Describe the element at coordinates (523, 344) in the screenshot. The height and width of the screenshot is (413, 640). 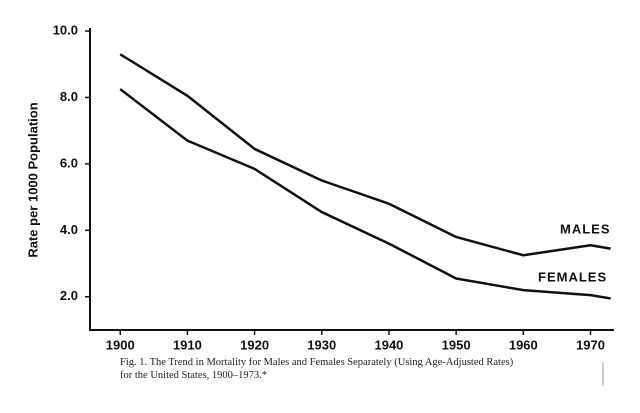
I see `x-tick-label: 1960` at that location.